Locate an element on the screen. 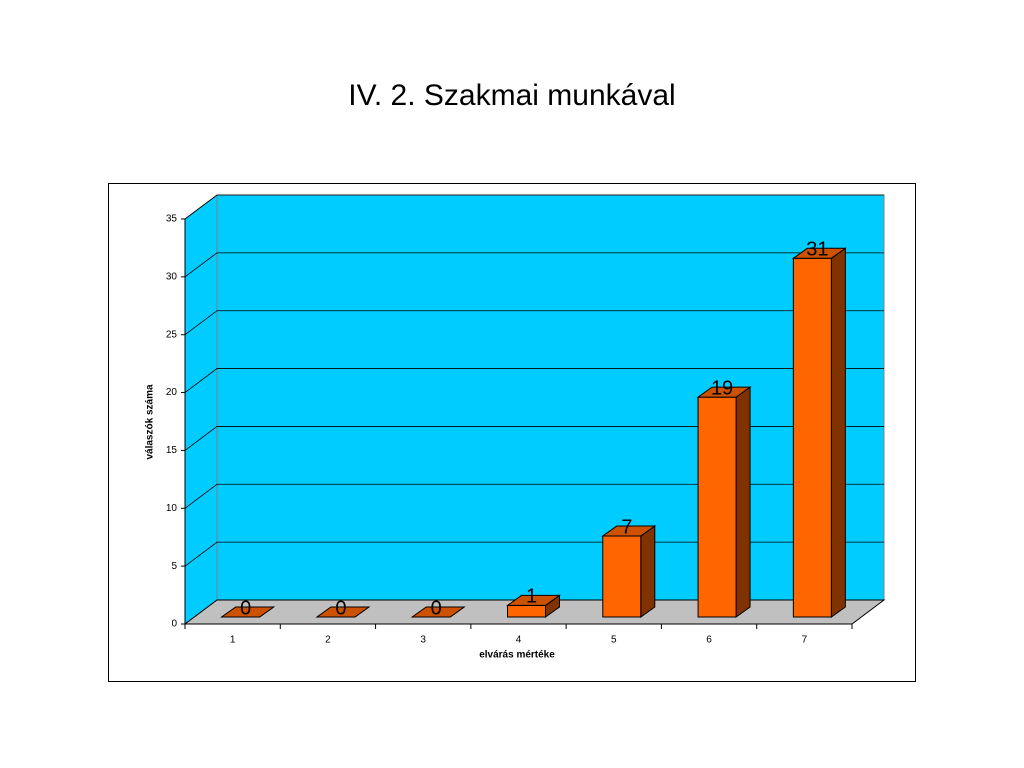  x-tick-label: 7 is located at coordinates (805, 640).